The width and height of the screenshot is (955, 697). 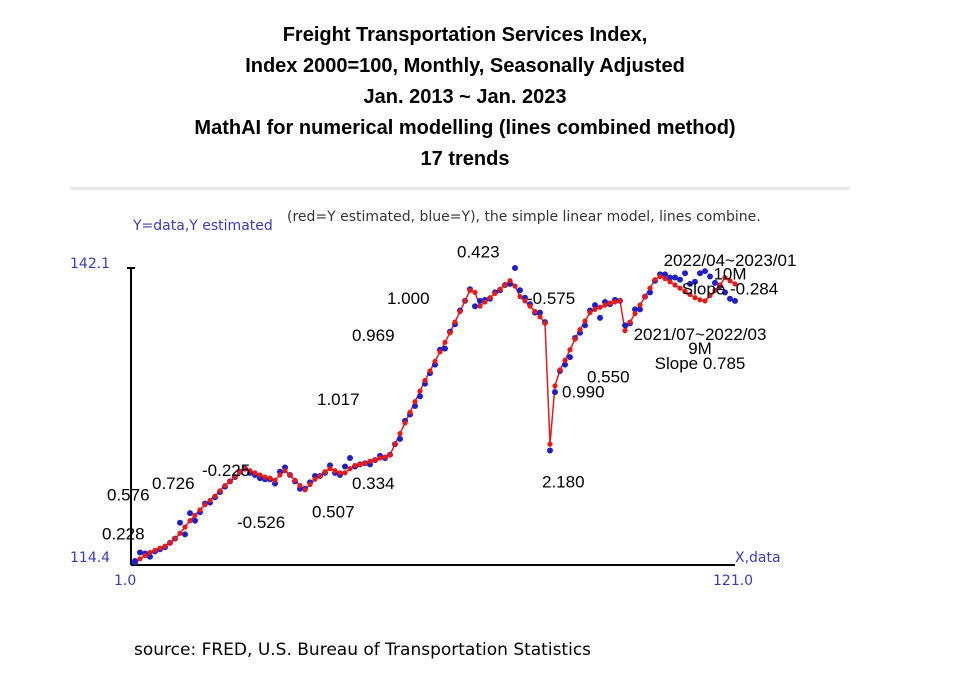 I want to click on trend-annotation: 0.576, so click(x=128, y=494).